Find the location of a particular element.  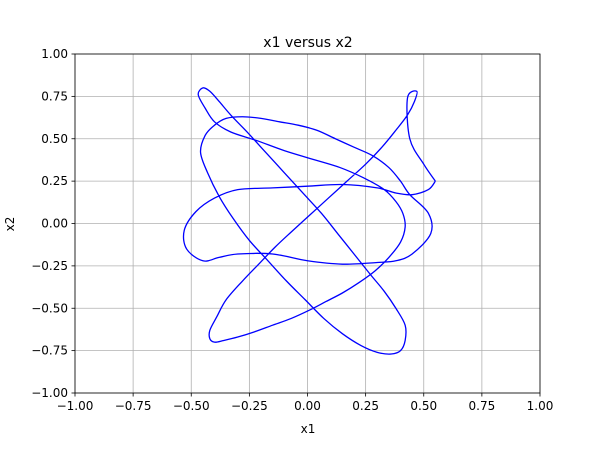

y-tick-label: 0.25 is located at coordinates (54, 181).